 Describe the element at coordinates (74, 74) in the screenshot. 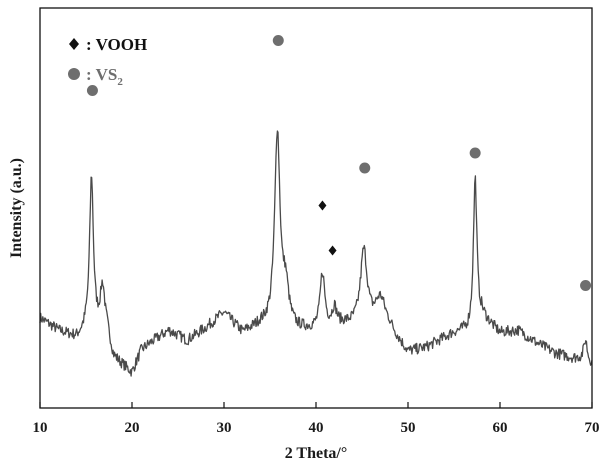

I see `legend-circle-icon` at that location.